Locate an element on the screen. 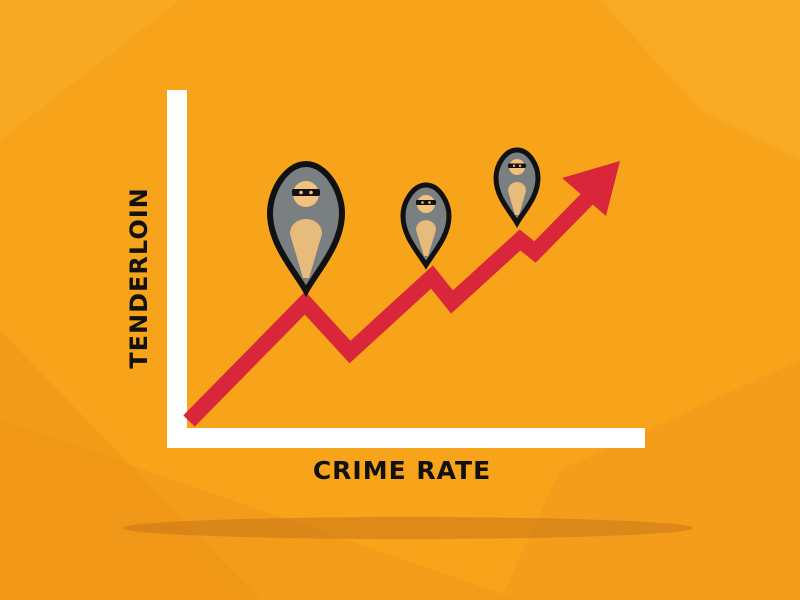 The image size is (800, 600). y-axis is located at coordinates (177, 269).